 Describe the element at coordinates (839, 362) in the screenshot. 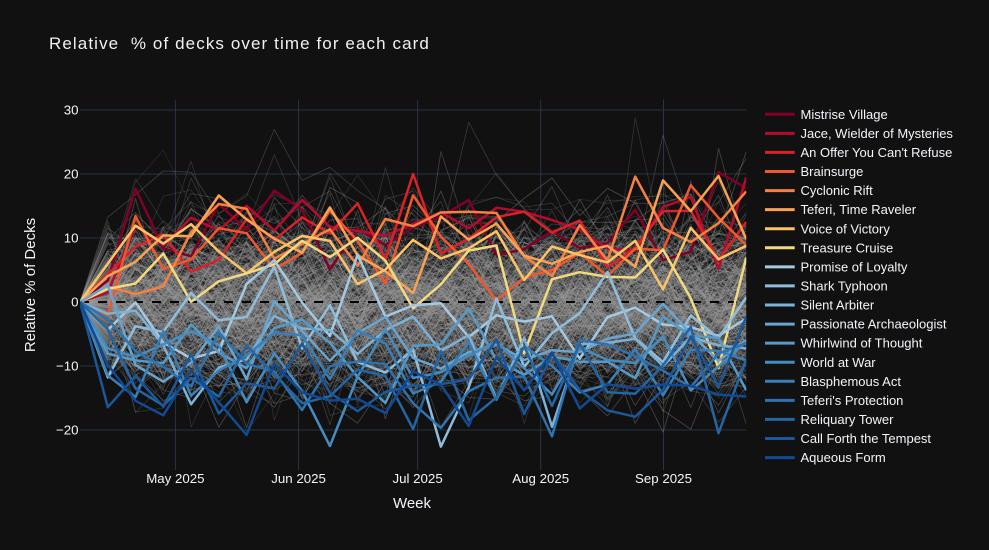

I see `svg-text: World at War` at that location.